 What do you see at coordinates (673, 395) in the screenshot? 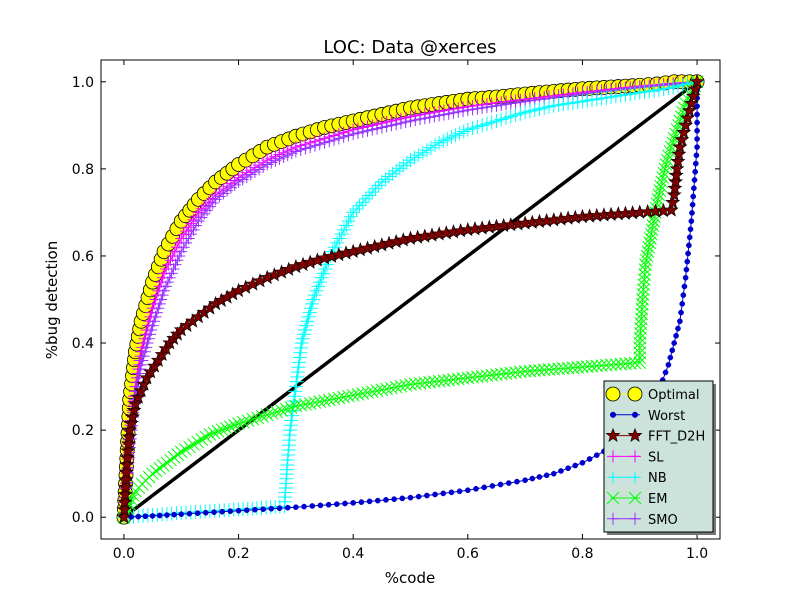
I see `legend-label: Optimal` at bounding box center [673, 395].